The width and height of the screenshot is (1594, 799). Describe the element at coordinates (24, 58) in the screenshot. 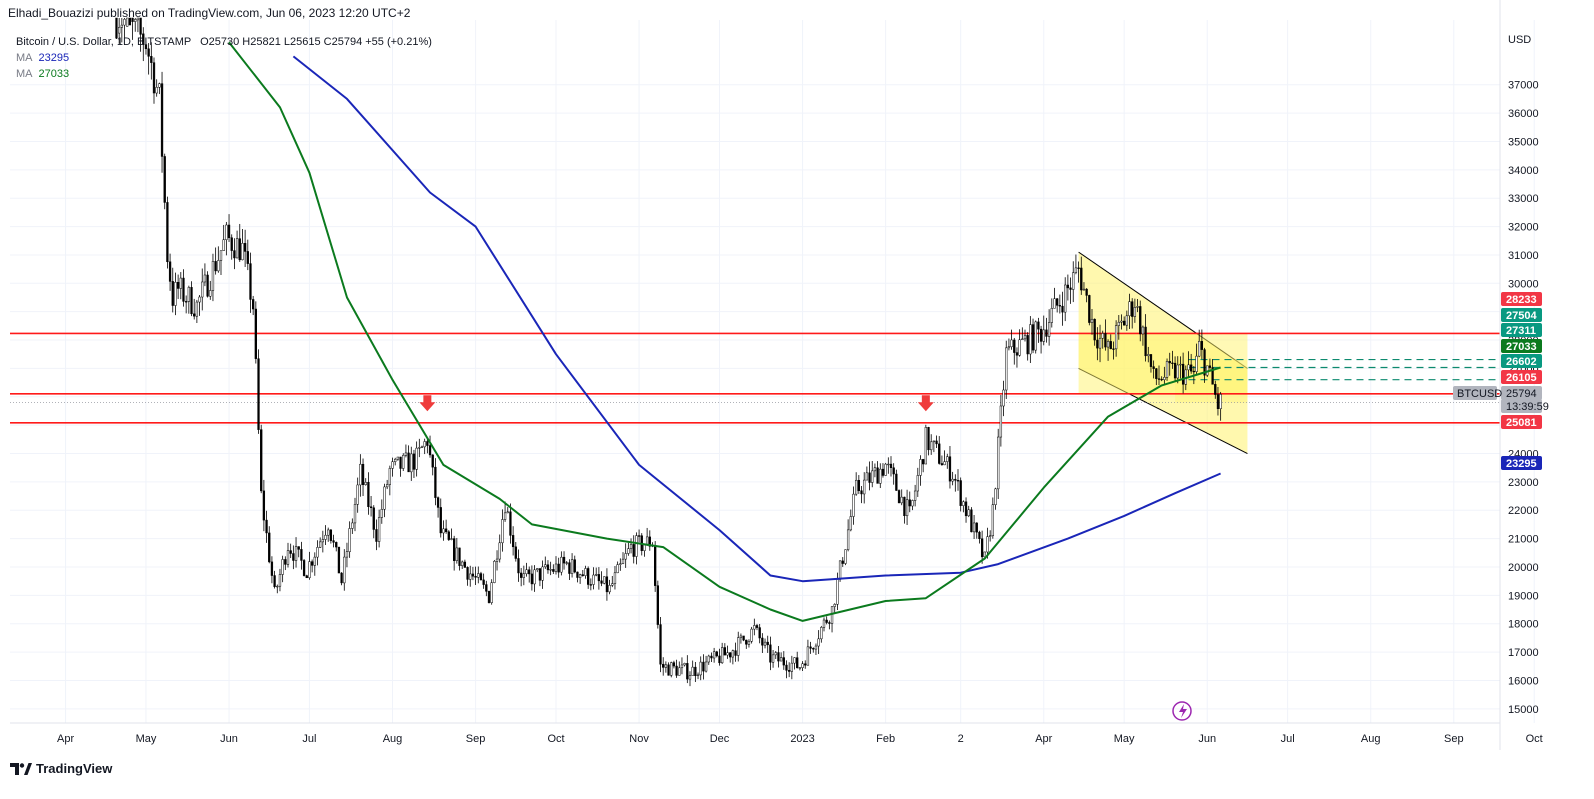

I see `ma-label: MA` at that location.